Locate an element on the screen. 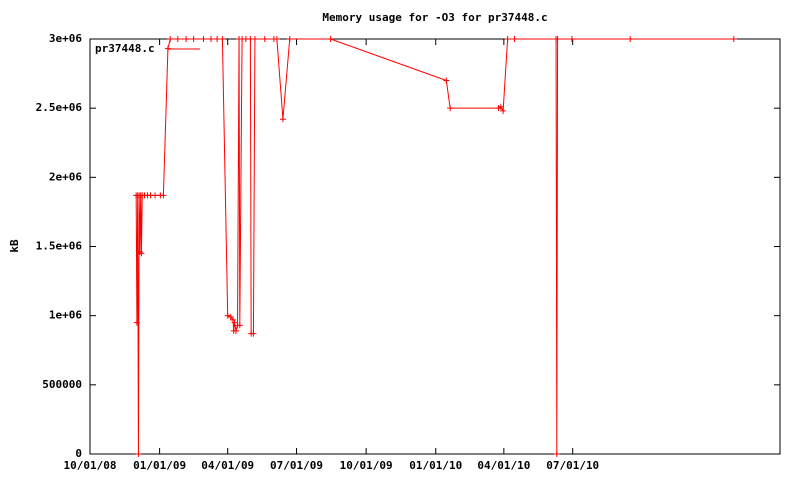 The height and width of the screenshot is (484, 800). chart-title: Memory usage for -O3 for pr37448.c is located at coordinates (434, 17).